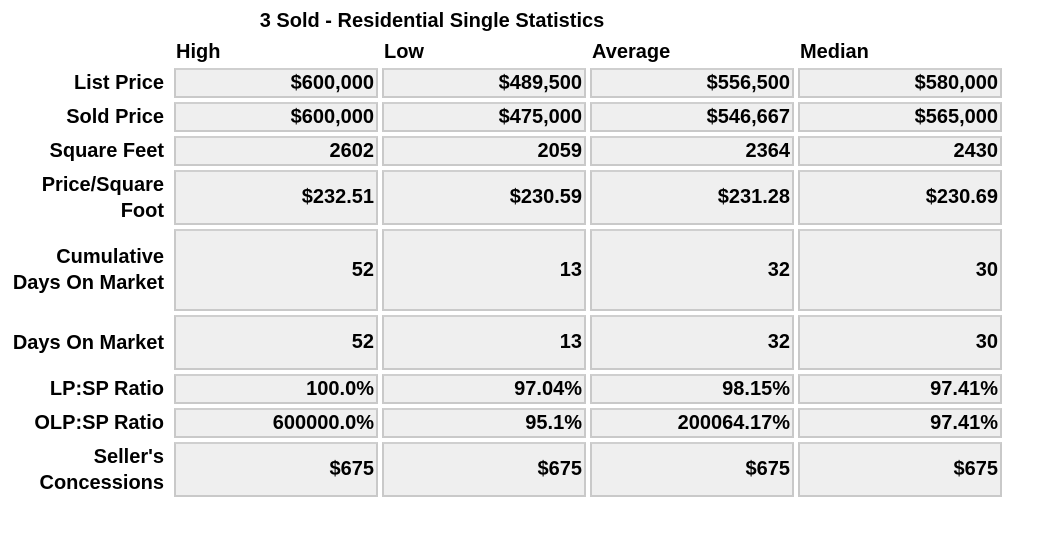  Describe the element at coordinates (118, 83) in the screenshot. I see `row-label: List Price` at that location.